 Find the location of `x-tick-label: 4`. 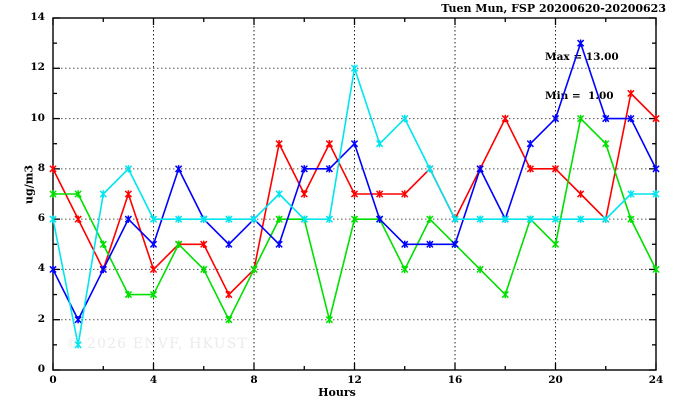

x-tick-label: 4 is located at coordinates (153, 380).